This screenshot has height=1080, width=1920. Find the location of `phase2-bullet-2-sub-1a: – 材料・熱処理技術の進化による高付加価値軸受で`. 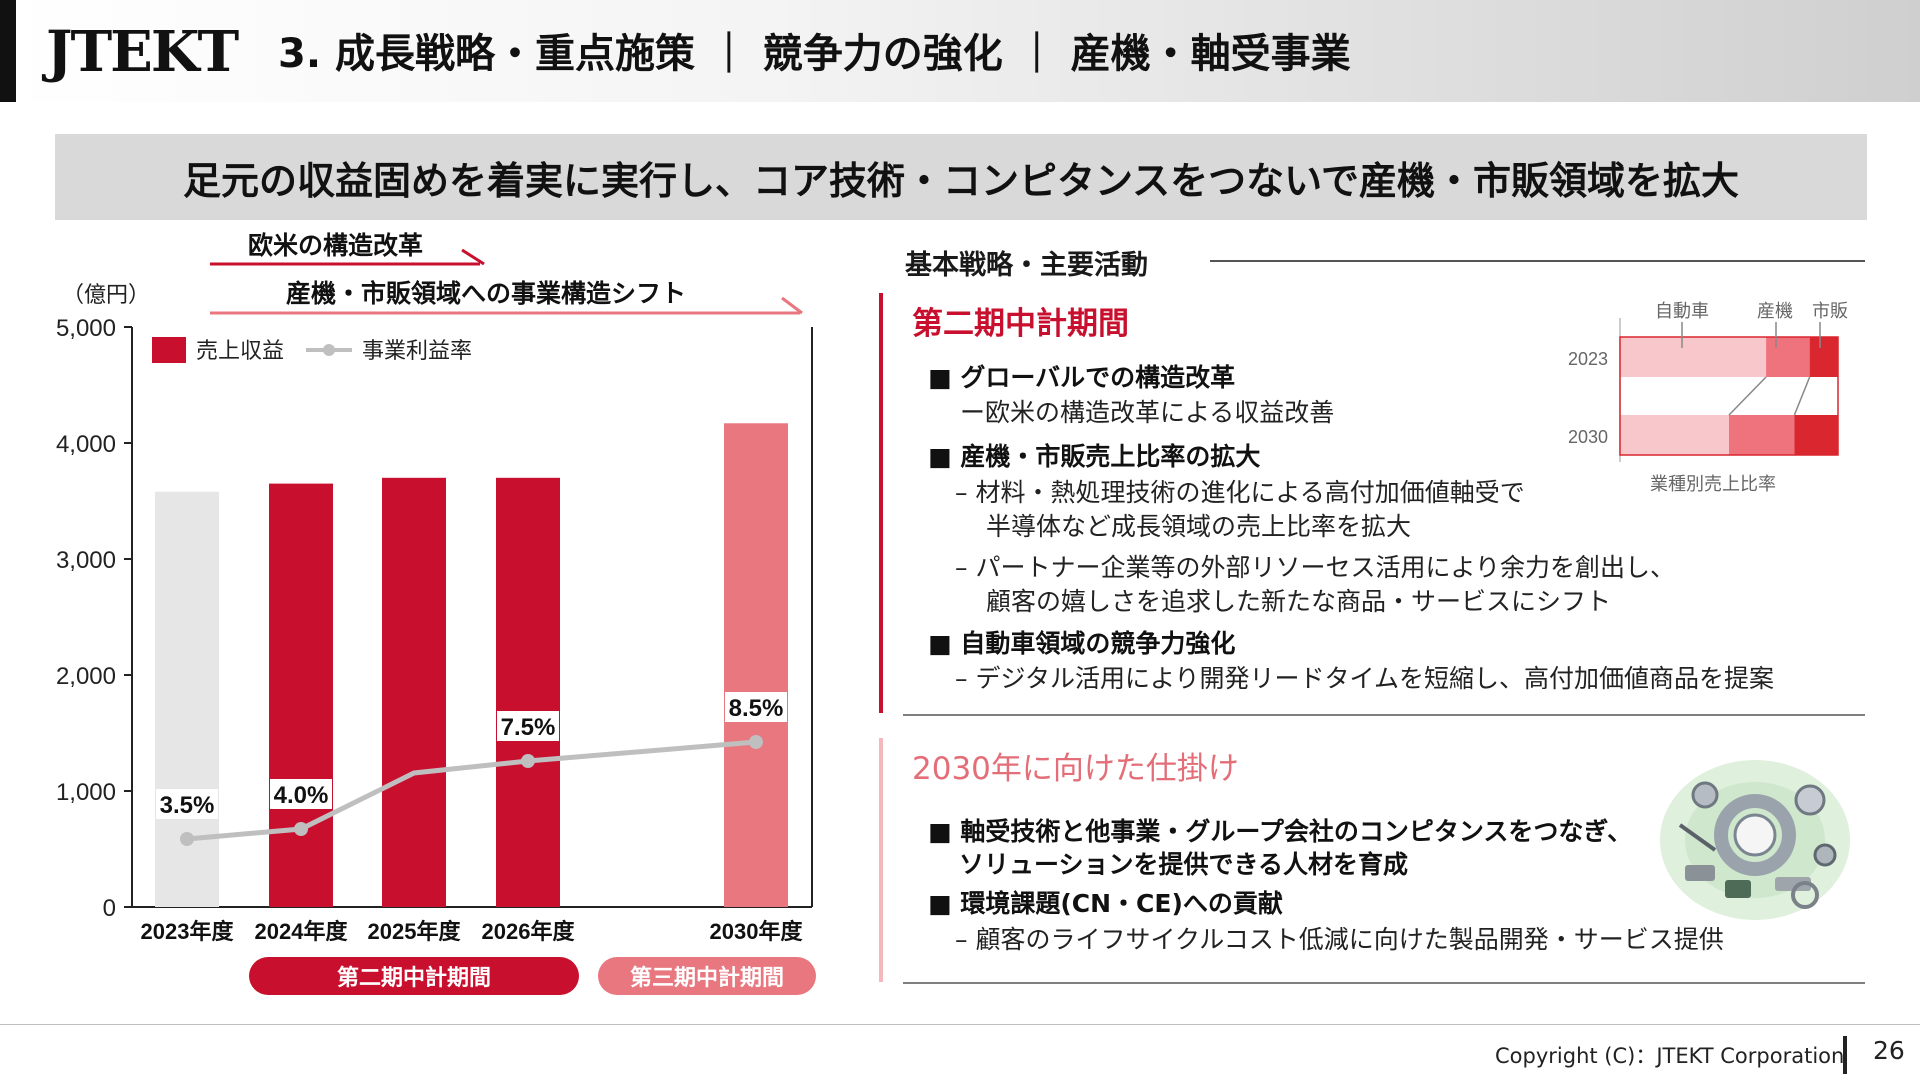

phase2-bullet-2-sub-1a: – 材料・熱処理技術の進化による高付加価値軸受で is located at coordinates (1240, 492).